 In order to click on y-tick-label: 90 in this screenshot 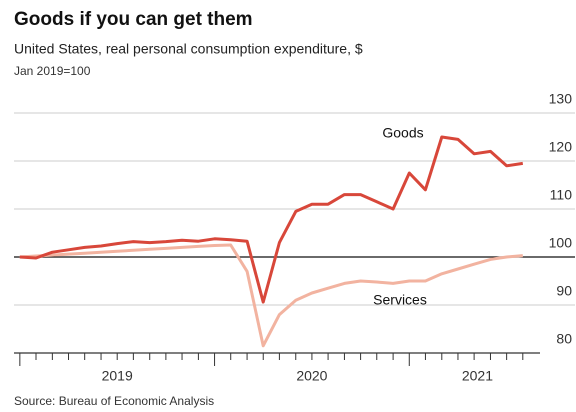, I will do `click(564, 291)`.